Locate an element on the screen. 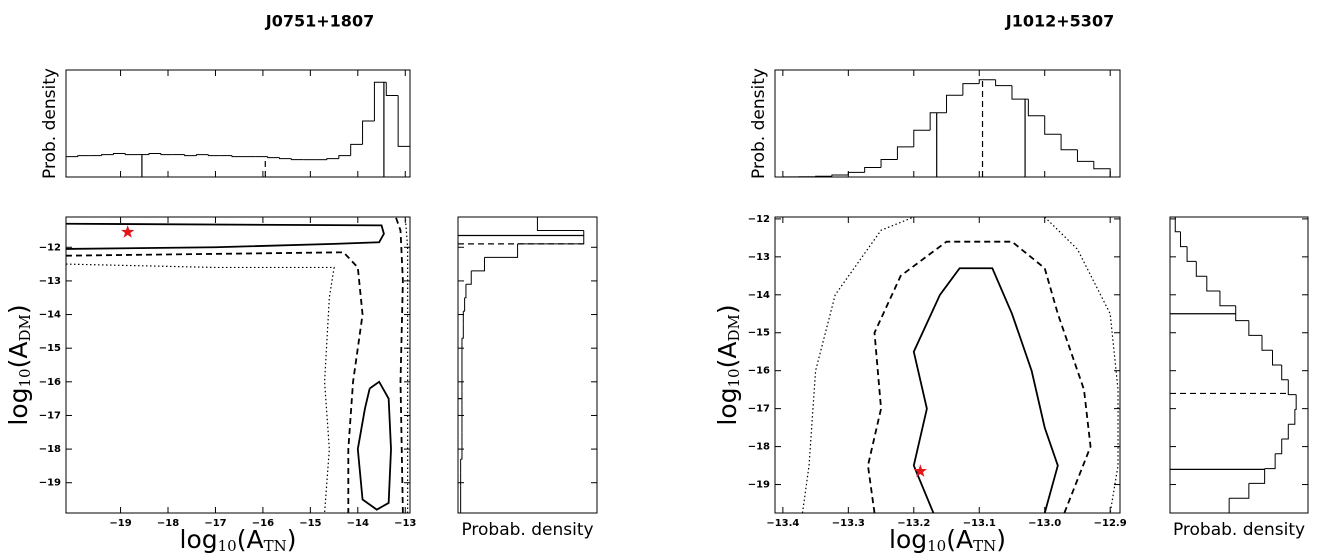 This screenshot has height=558, width=1321. marker-star is located at coordinates (128, 231).